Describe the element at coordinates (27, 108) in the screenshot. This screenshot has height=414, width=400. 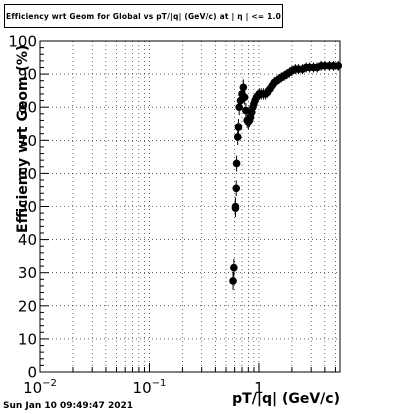
I see `y-tick-label: 80` at that location.